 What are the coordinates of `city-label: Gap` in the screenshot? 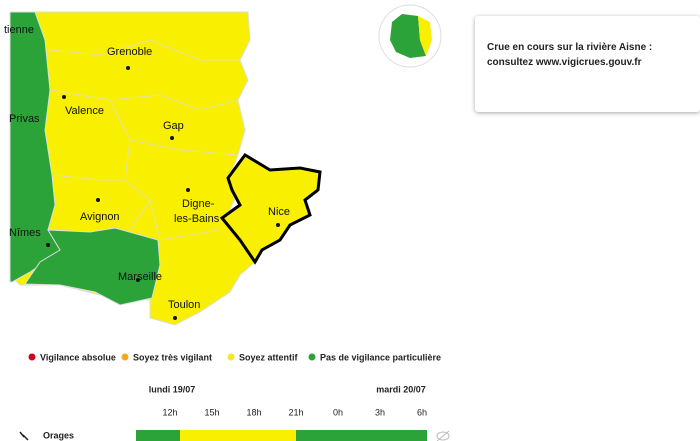 It's located at (173, 126).